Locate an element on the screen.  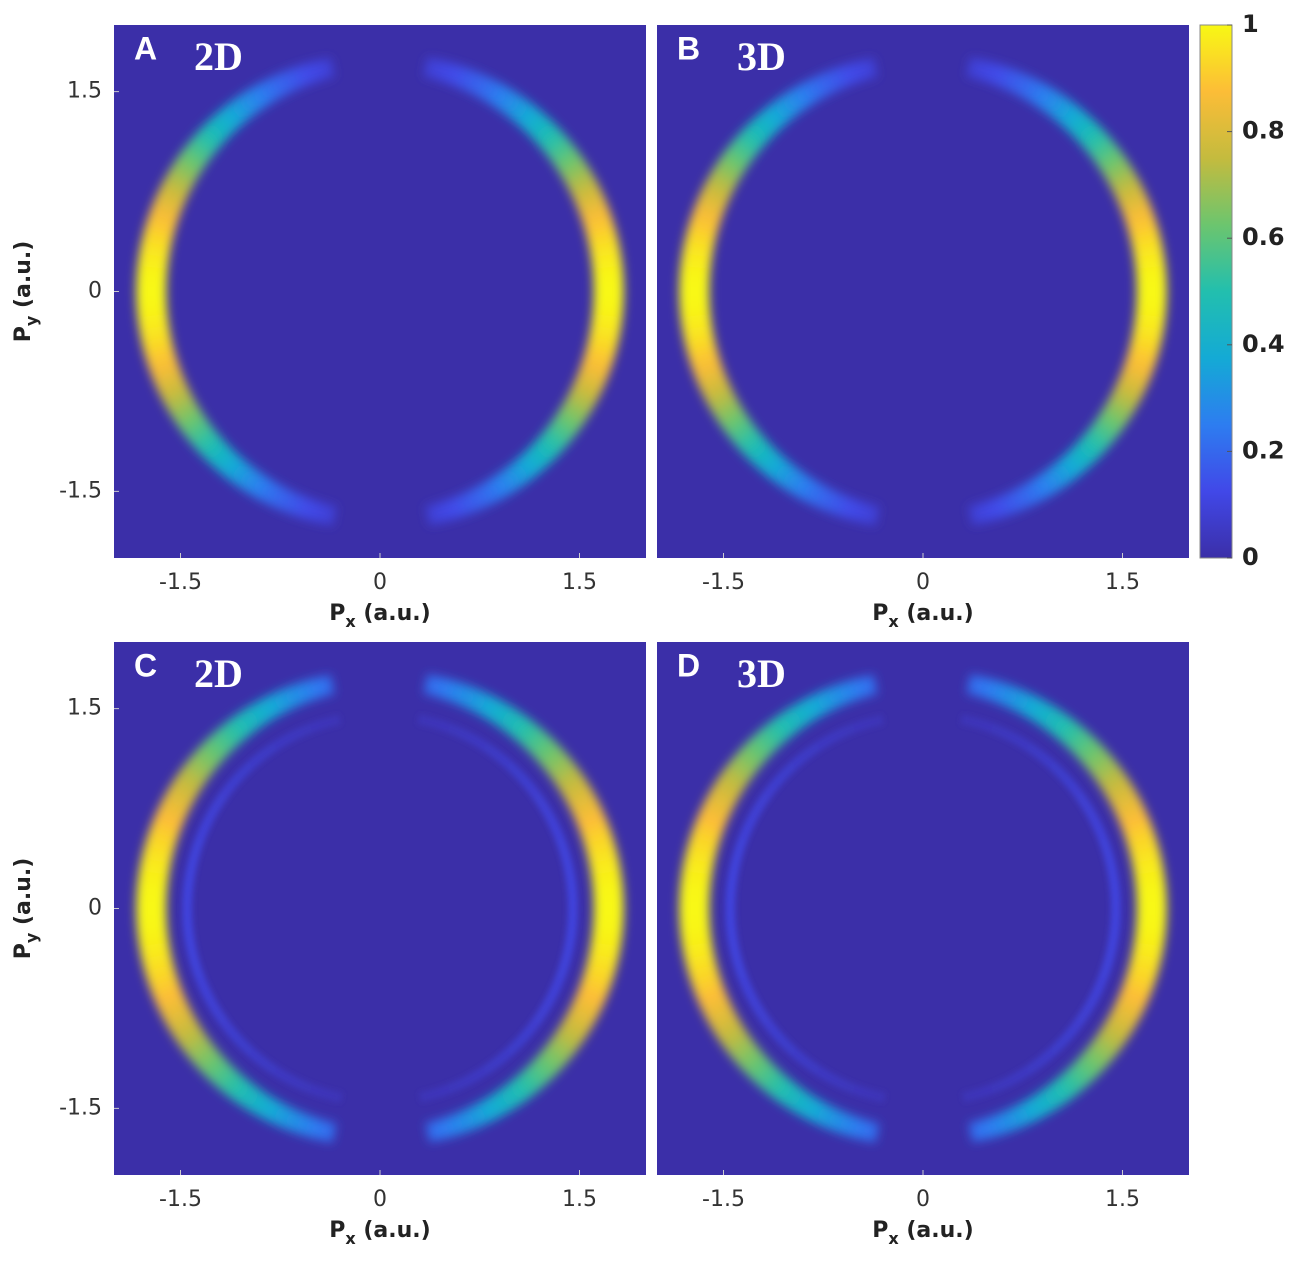
y-tick-label: 0 is located at coordinates (95, 291).